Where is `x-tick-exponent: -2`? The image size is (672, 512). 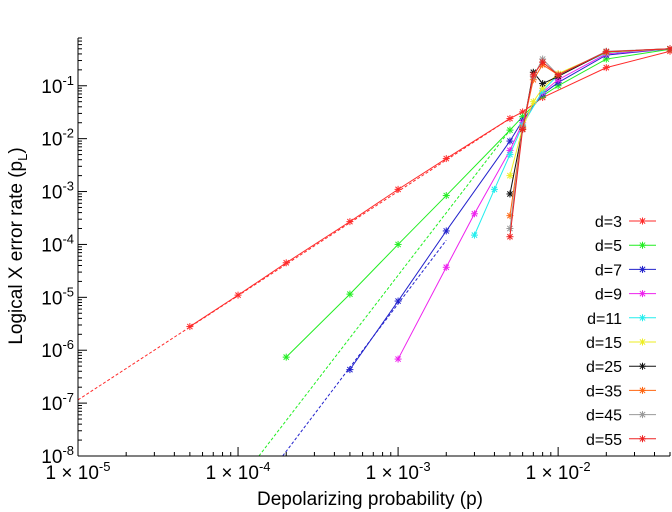
x-tick-exponent: -2 is located at coordinates (585, 466).